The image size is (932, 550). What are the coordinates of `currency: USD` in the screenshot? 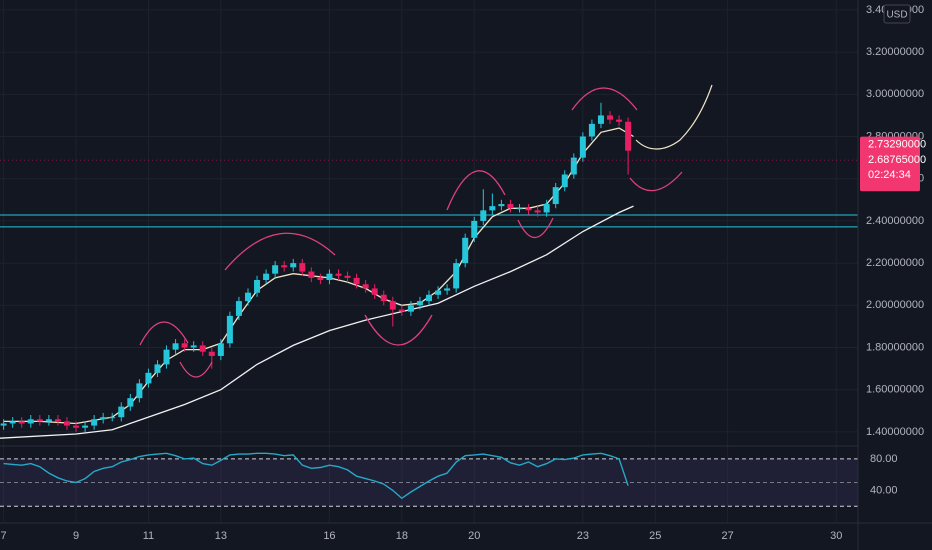 It's located at (896, 15).